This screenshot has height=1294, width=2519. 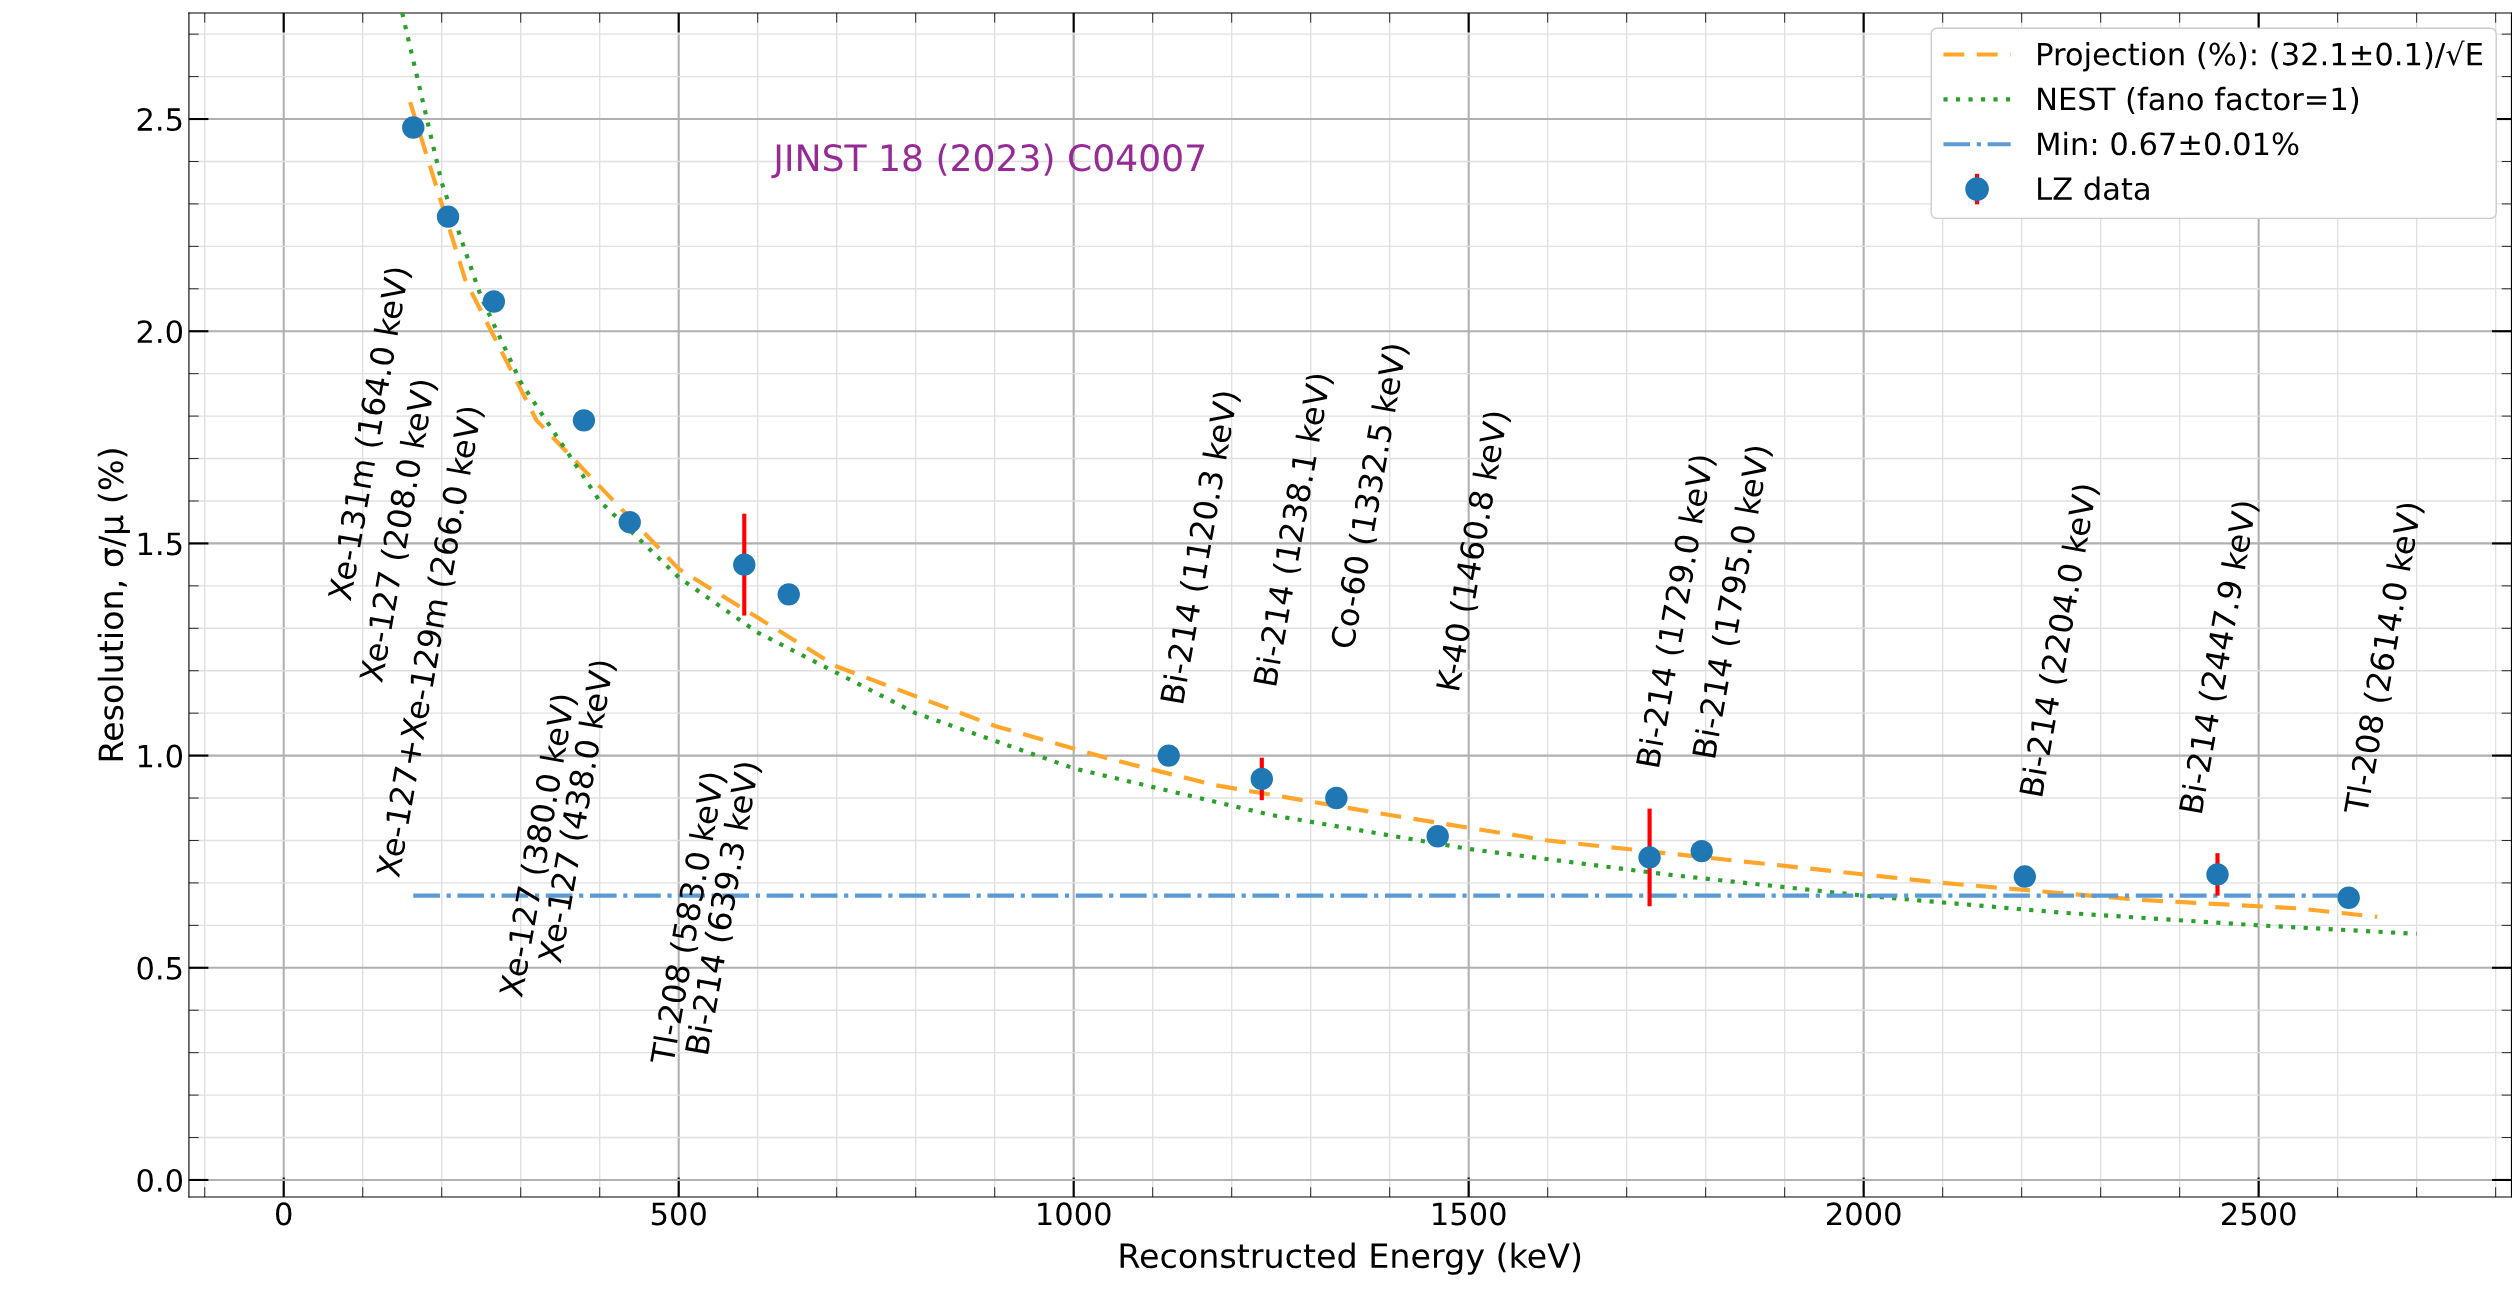 What do you see at coordinates (2059, 640) in the screenshot?
I see `annotation: Bi-214 (2204.0 keV)` at bounding box center [2059, 640].